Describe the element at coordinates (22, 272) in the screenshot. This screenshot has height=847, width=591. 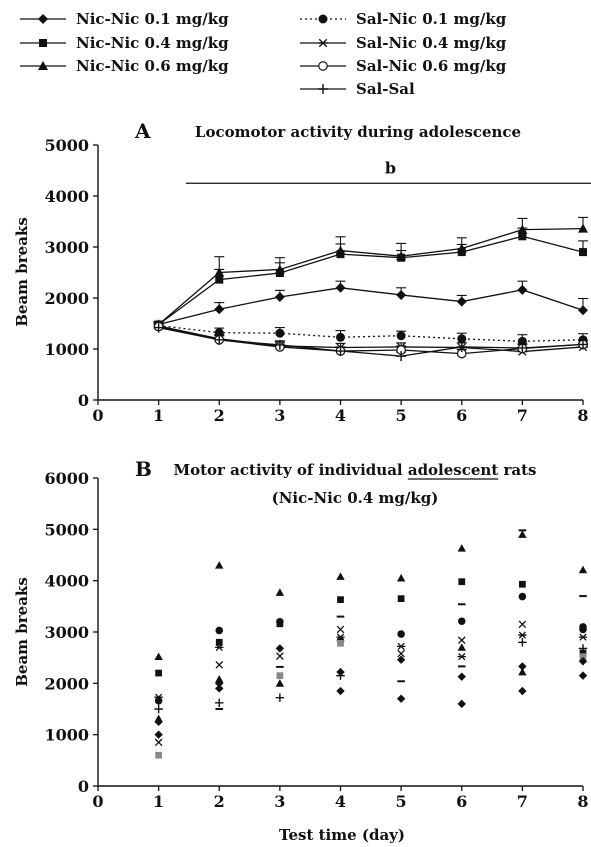
I see `panel-a-y-axis-title: Beam breaks` at that location.